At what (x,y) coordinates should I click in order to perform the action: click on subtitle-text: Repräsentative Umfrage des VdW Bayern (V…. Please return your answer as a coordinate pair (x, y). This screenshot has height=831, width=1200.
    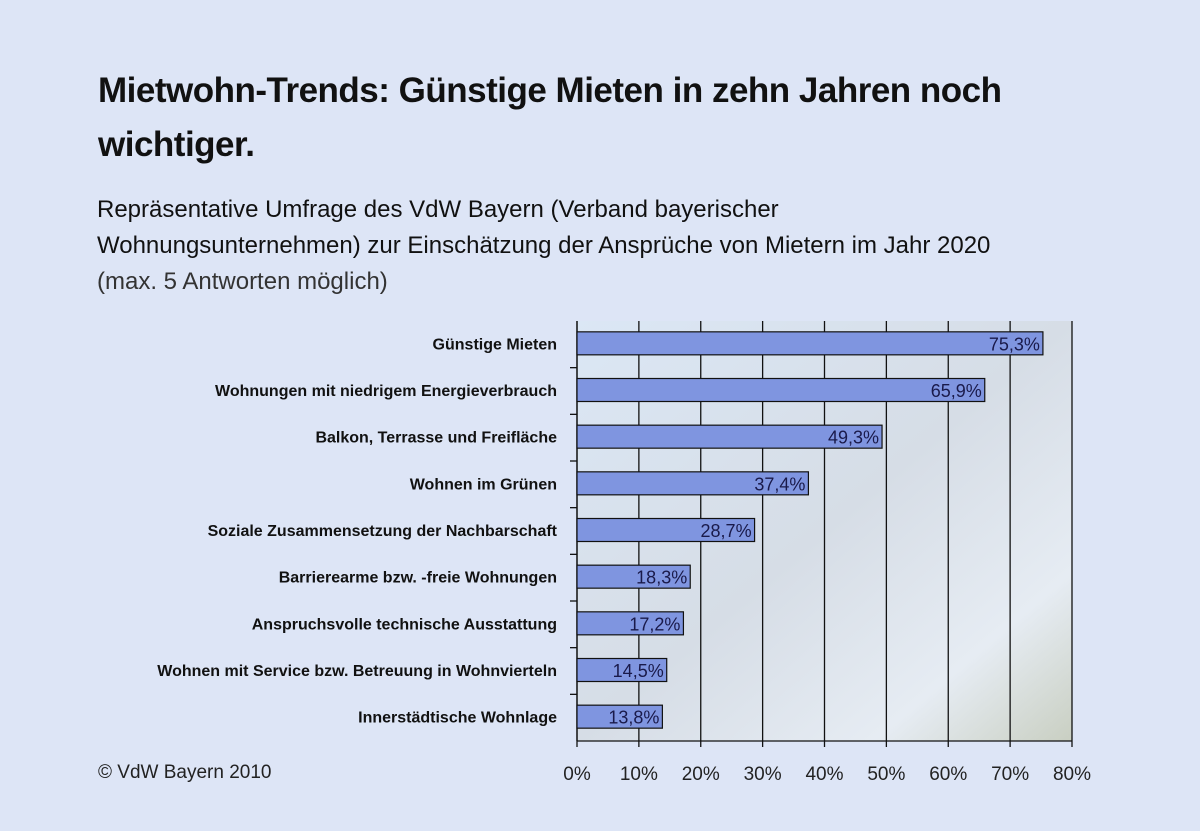
    Looking at the image, I should click on (544, 227).